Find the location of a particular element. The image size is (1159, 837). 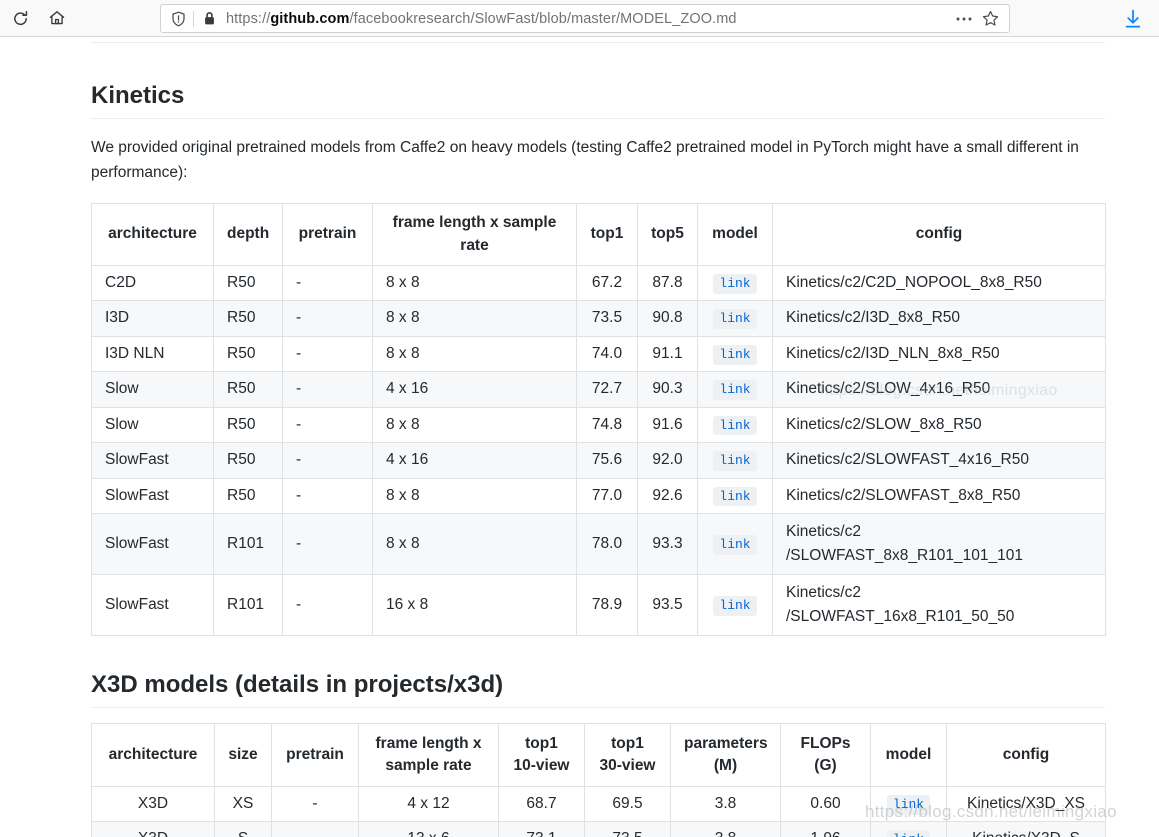

download-arrow-icon is located at coordinates (1133, 19).